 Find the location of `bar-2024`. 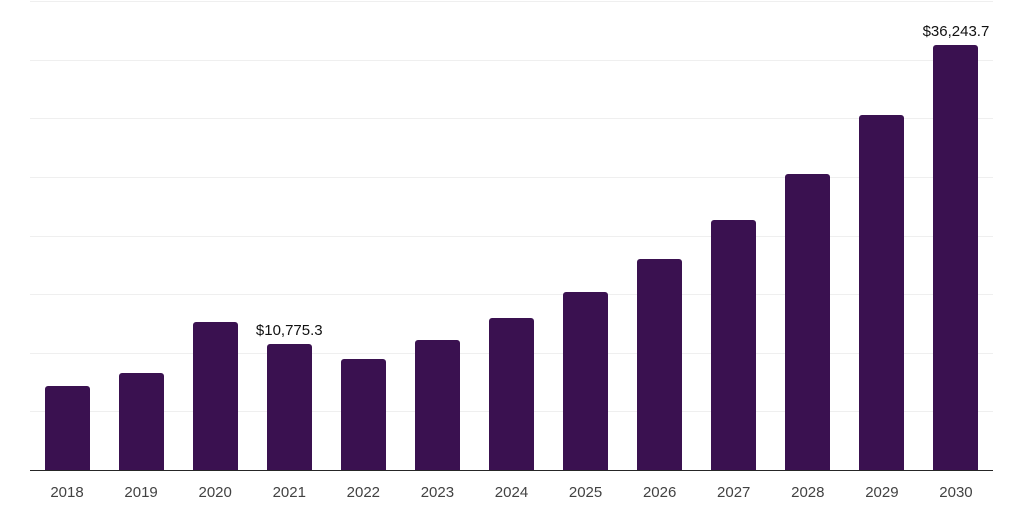

bar-2024 is located at coordinates (511, 393).